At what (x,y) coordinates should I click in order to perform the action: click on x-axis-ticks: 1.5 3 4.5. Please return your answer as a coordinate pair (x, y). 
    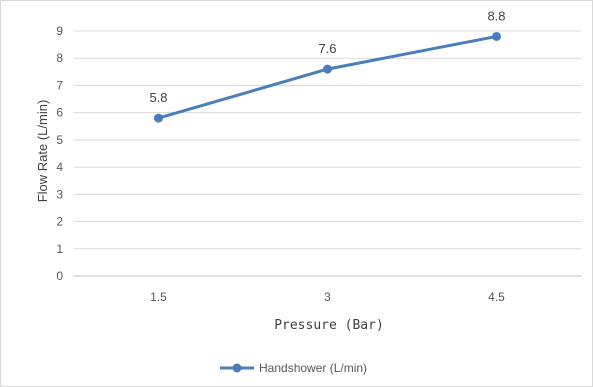
    Looking at the image, I should click on (327, 297).